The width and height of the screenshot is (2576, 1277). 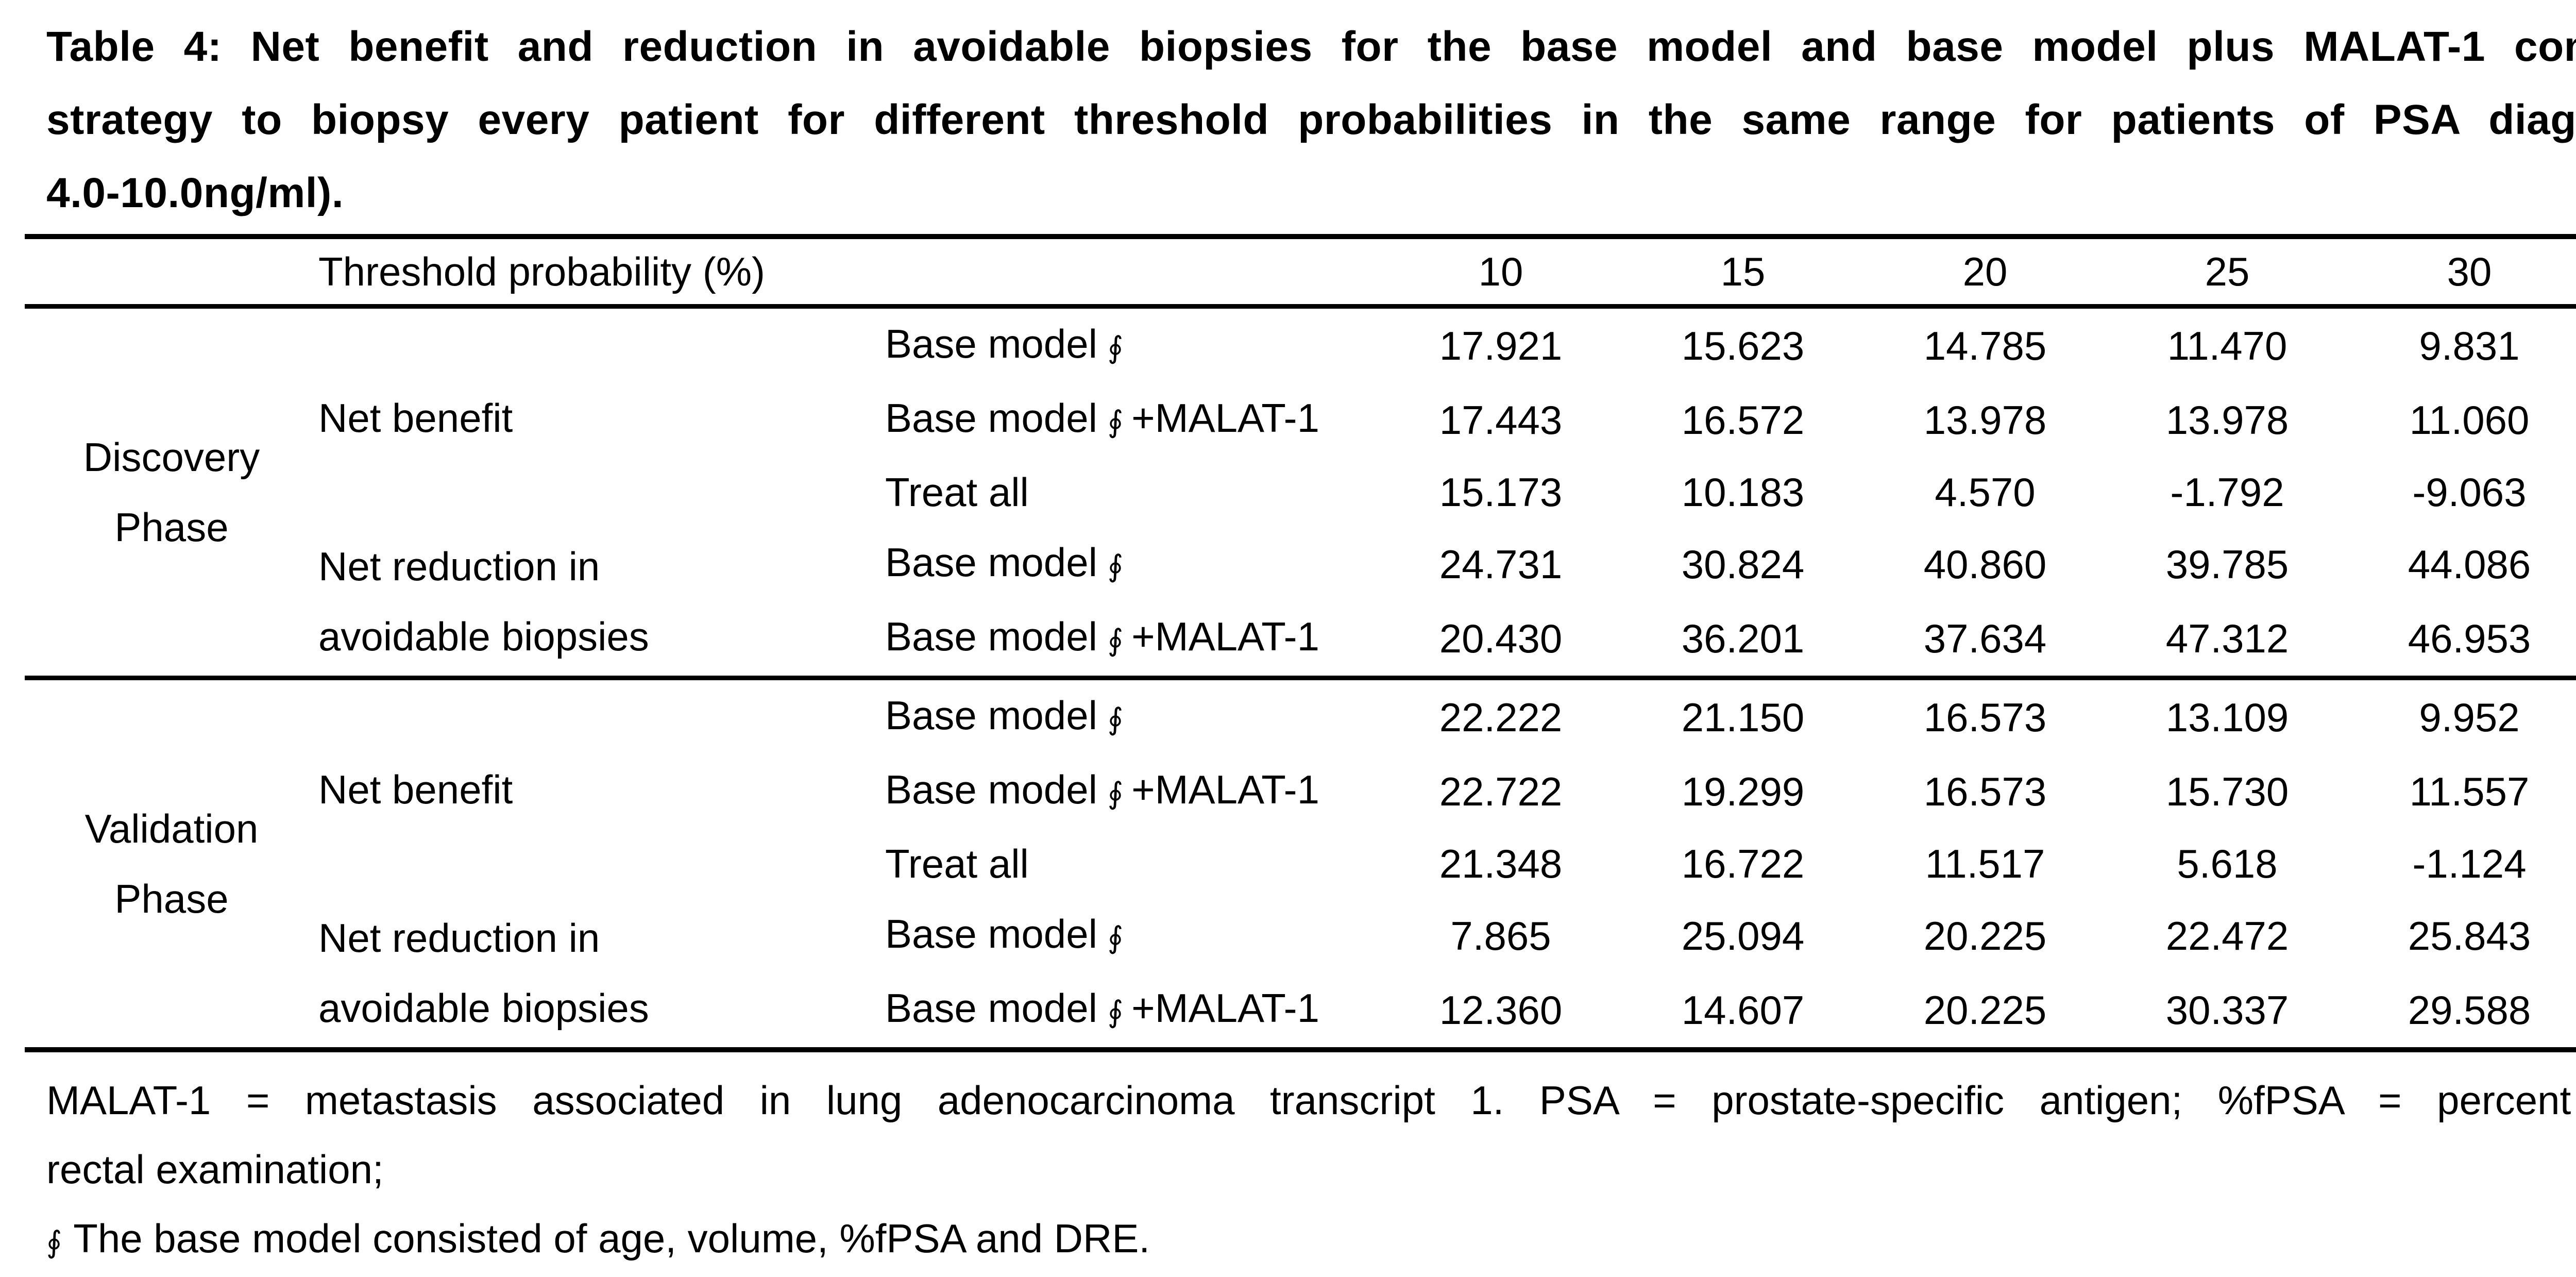 I want to click on value-cell: 37.634, so click(x=1985, y=640).